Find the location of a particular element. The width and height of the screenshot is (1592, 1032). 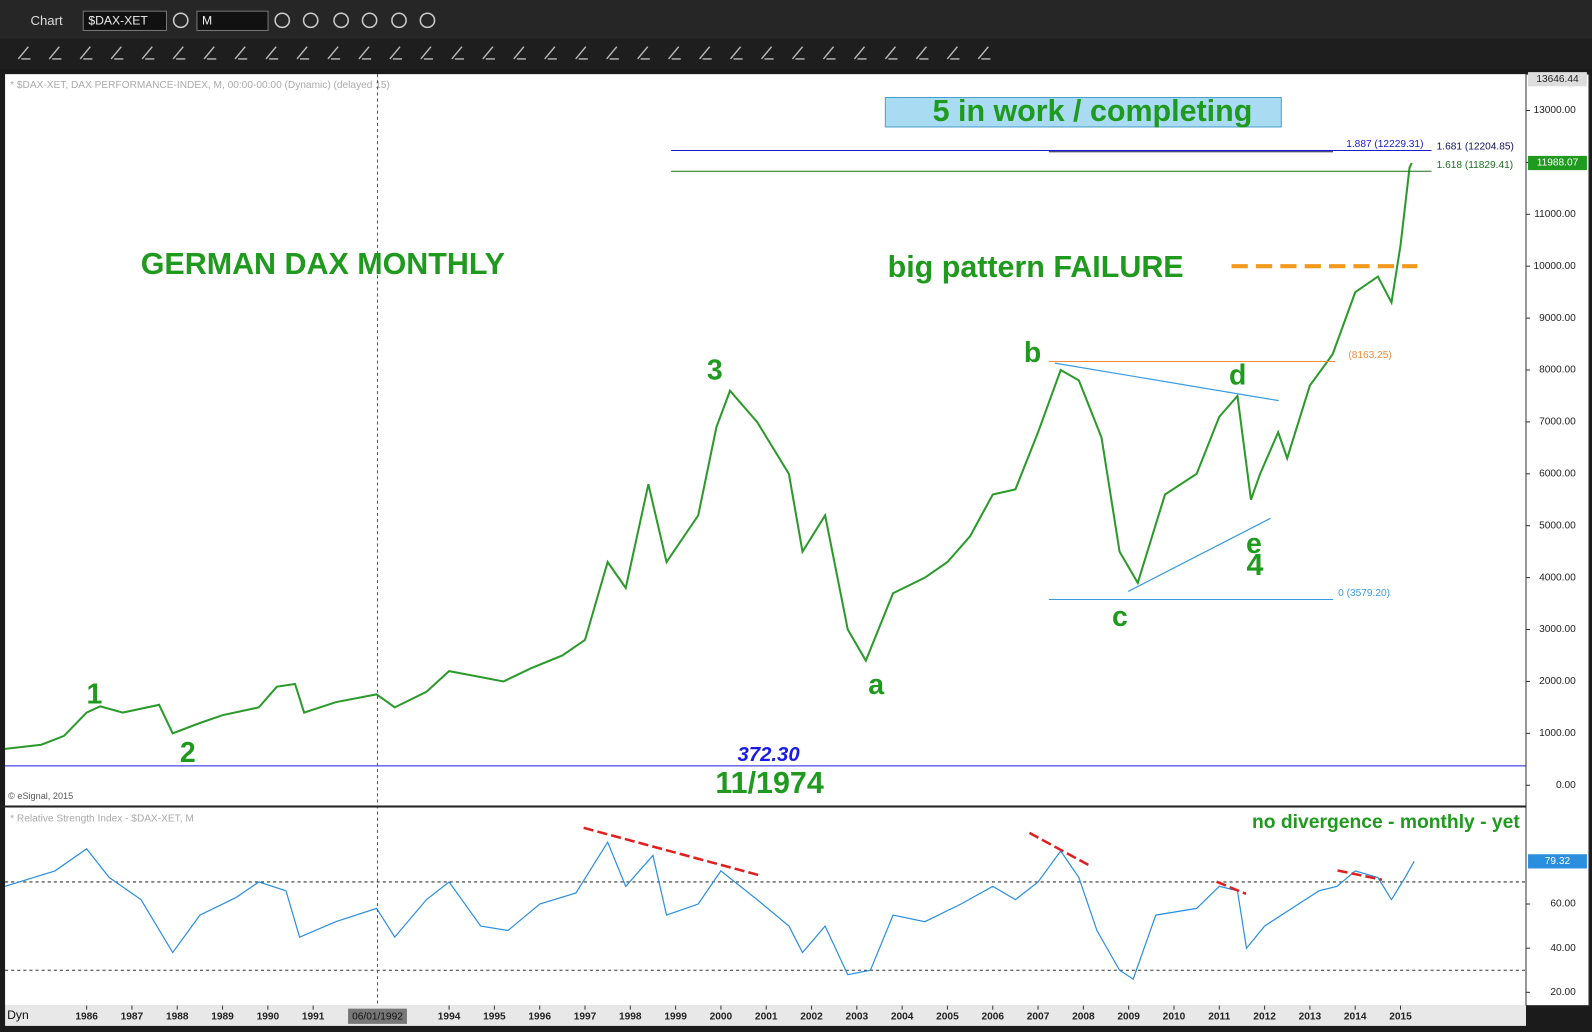

x-tick-label: 1986 is located at coordinates (86, 1016).